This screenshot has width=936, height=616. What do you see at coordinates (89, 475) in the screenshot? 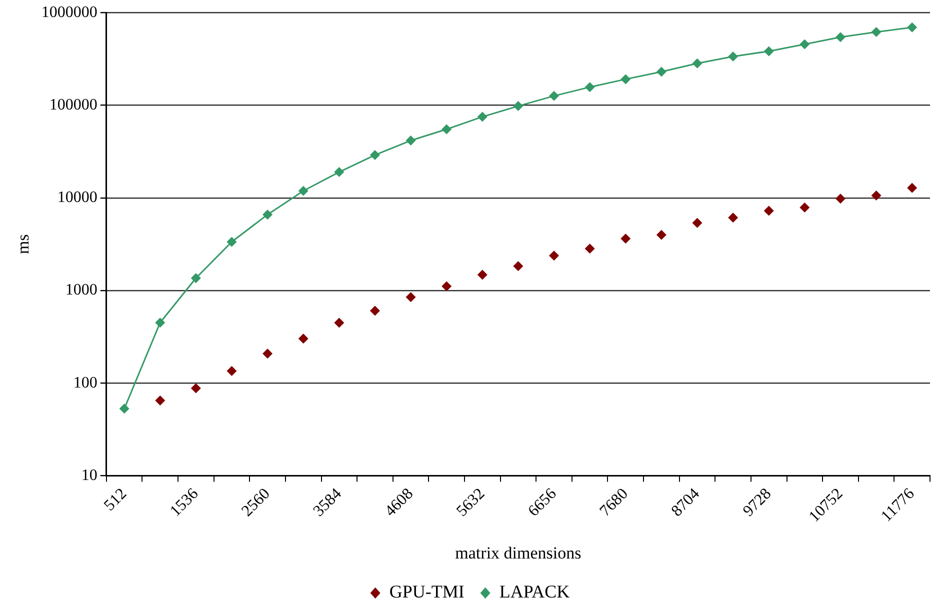
I see `y-tick-label: 10` at bounding box center [89, 475].